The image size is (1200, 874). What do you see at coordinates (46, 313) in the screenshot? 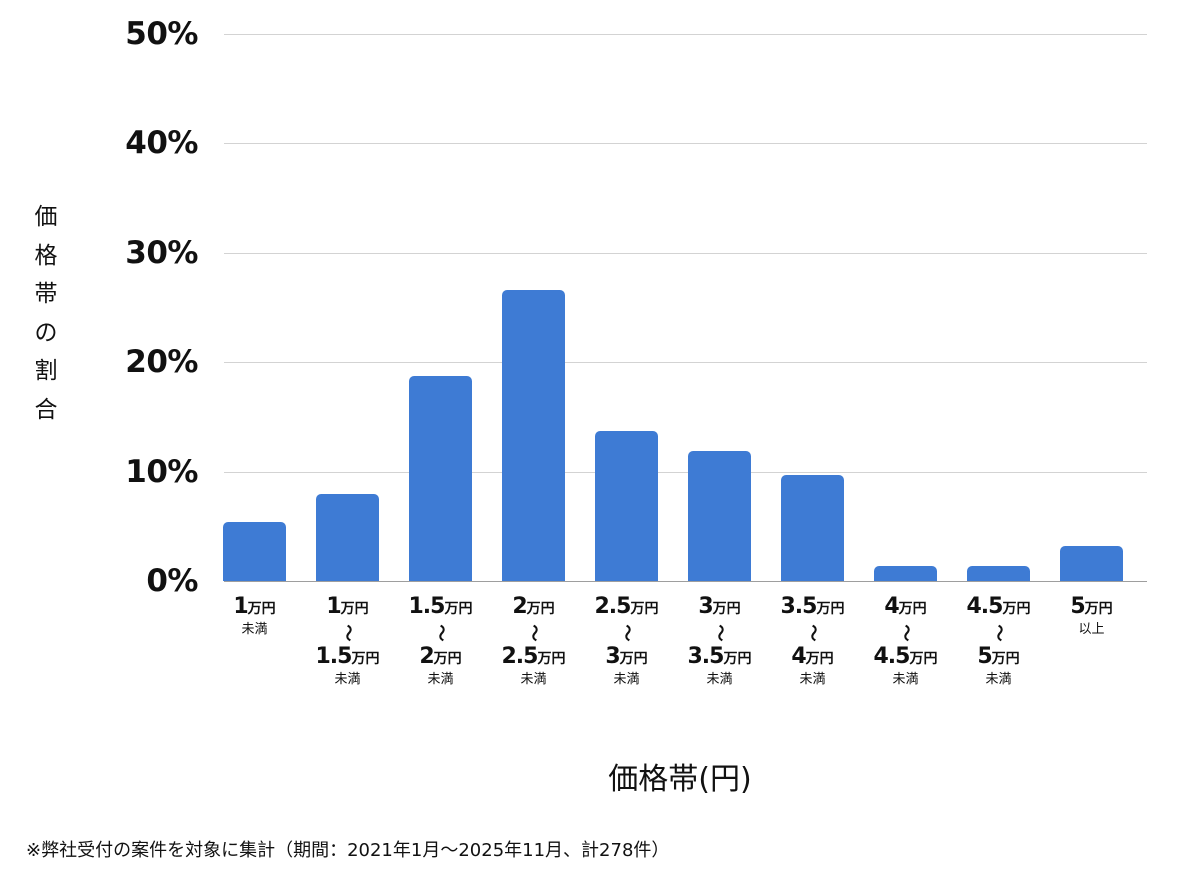
I see `y-axis-title: 価格帯の割合` at bounding box center [46, 313].